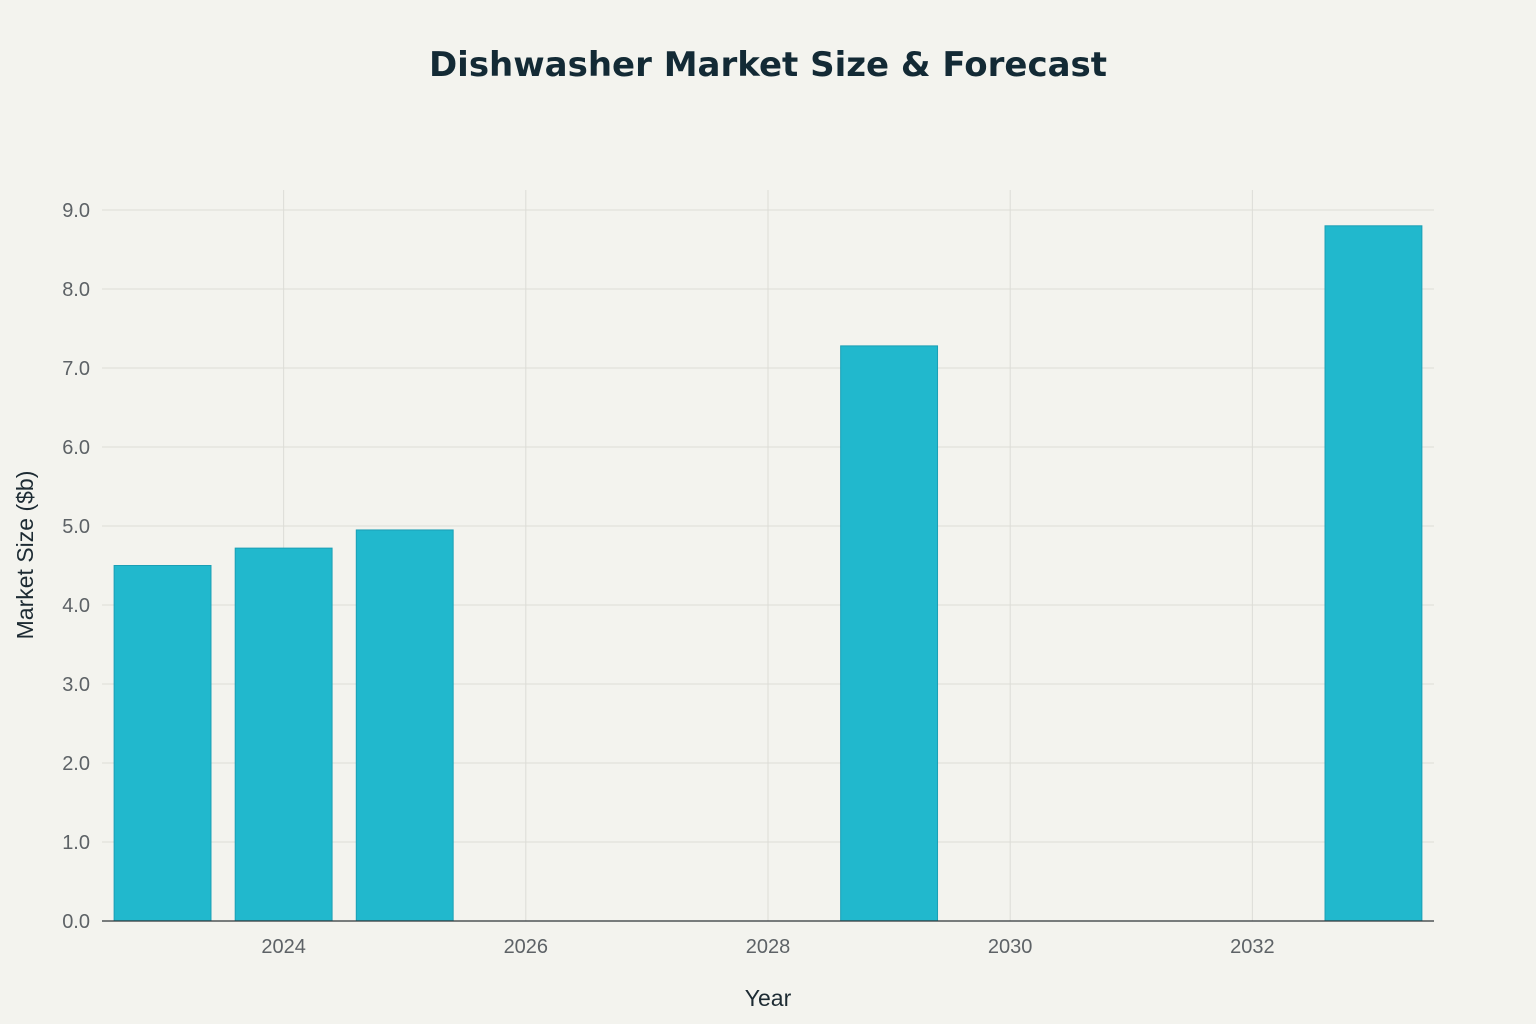 This screenshot has width=1536, height=1024. Describe the element at coordinates (76, 685) in the screenshot. I see `y-tick-label: 3.0` at that location.